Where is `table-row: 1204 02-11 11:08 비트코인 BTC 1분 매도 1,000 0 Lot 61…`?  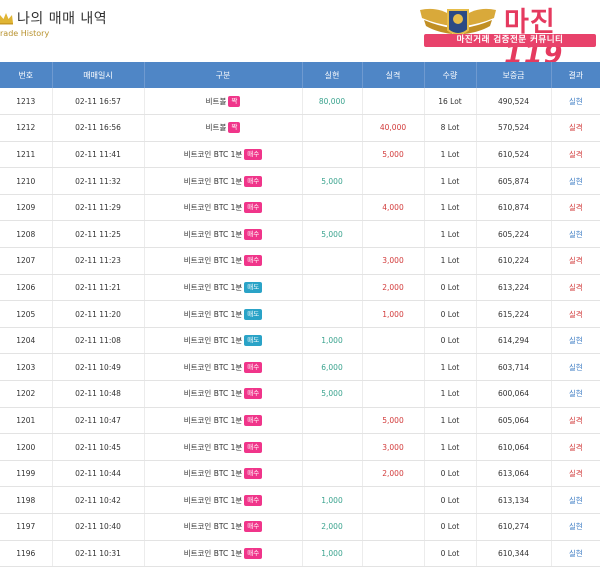
table-row: 1204 02-11 11:08 비트코인 BTC 1분 매도 1,000 0 Lot 61… is located at coordinates (300, 341).